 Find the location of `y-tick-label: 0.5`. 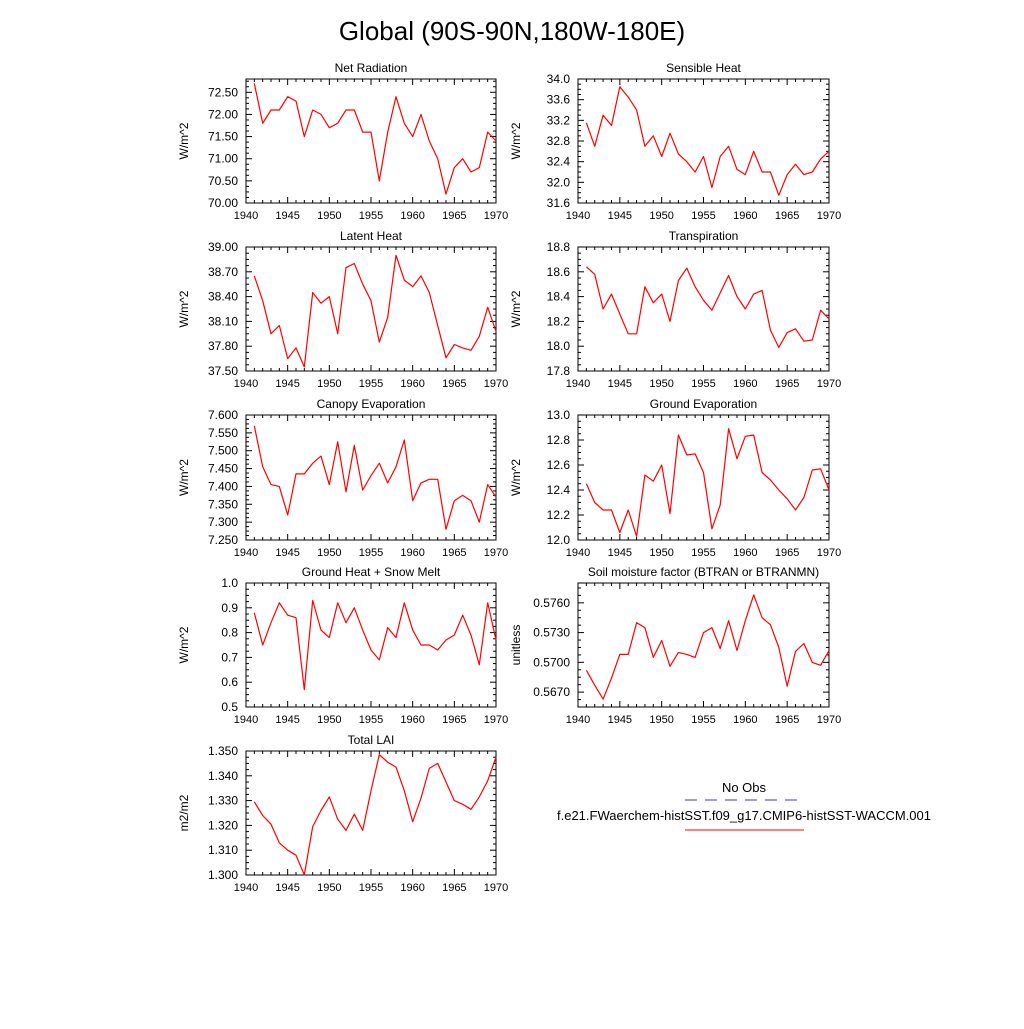

y-tick-label: 0.5 is located at coordinates (229, 707).